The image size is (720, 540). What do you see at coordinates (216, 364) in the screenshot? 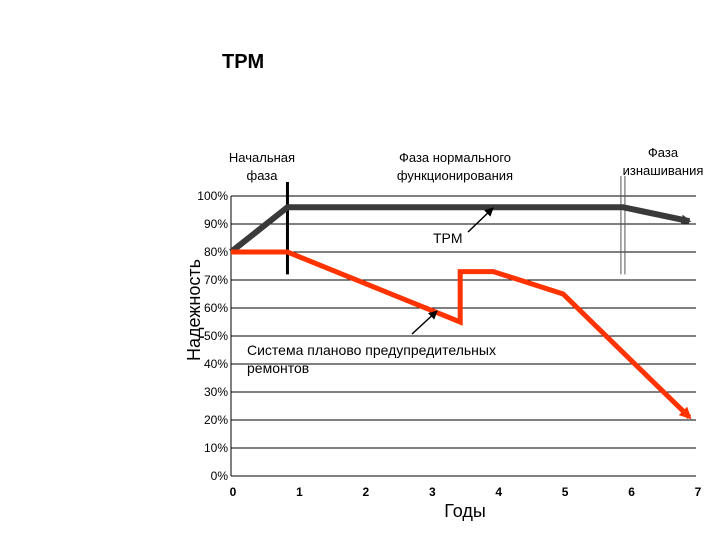
I see `y-tick-label: 40%` at bounding box center [216, 364].